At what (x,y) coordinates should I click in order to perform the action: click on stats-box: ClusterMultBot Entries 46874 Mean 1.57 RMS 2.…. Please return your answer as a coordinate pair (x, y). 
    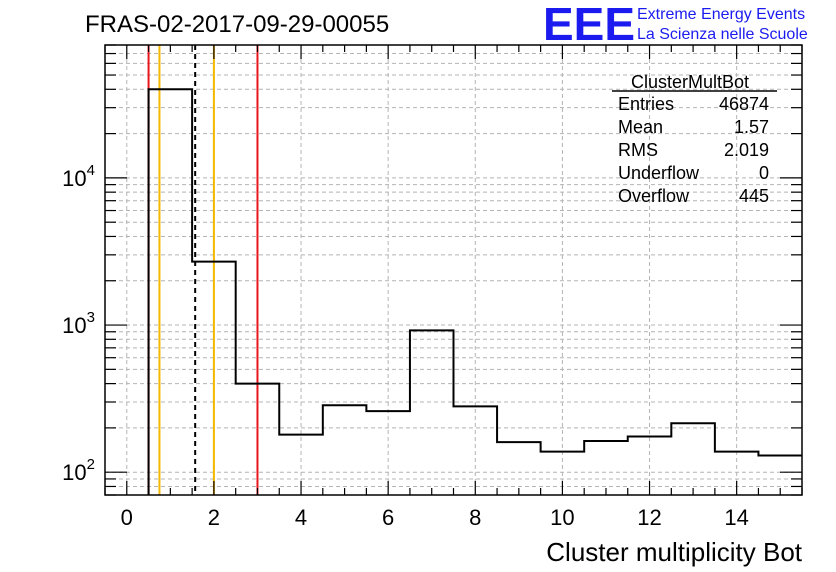
    Looking at the image, I should click on (694, 139).